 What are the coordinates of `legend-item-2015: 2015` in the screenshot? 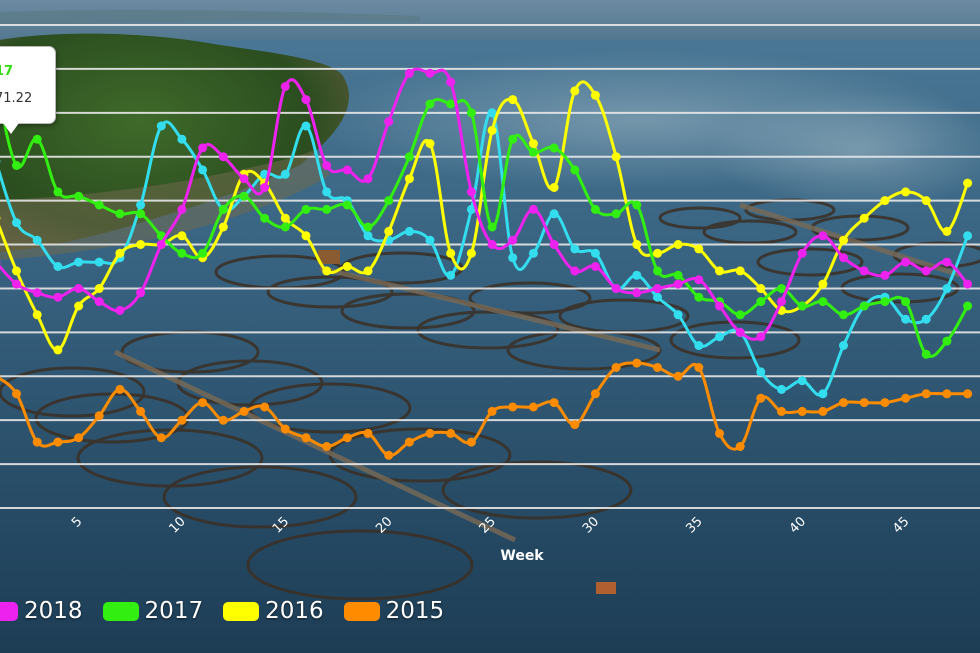 It's located at (393, 611).